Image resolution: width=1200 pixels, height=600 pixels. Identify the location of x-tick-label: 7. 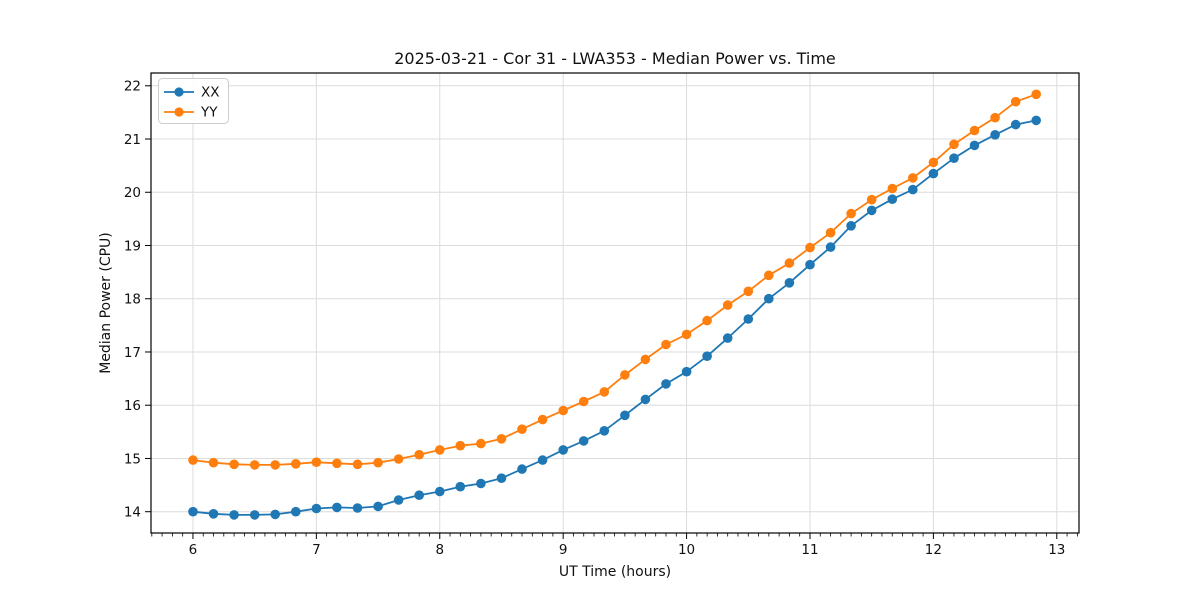
(316, 550).